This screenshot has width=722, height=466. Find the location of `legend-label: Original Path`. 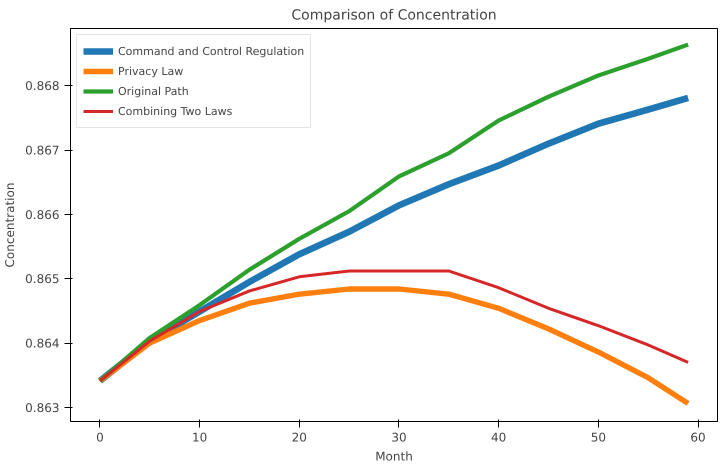

legend-label: Original Path is located at coordinates (153, 91).